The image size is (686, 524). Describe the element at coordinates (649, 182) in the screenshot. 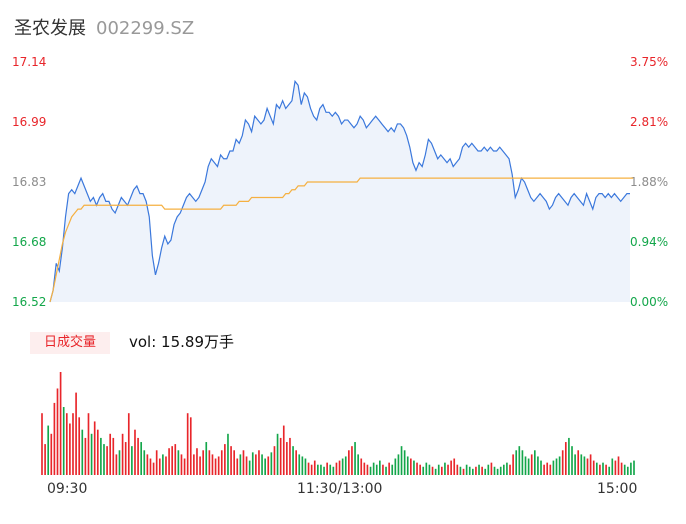

I see `y-right-label-2: 1.88%` at that location.